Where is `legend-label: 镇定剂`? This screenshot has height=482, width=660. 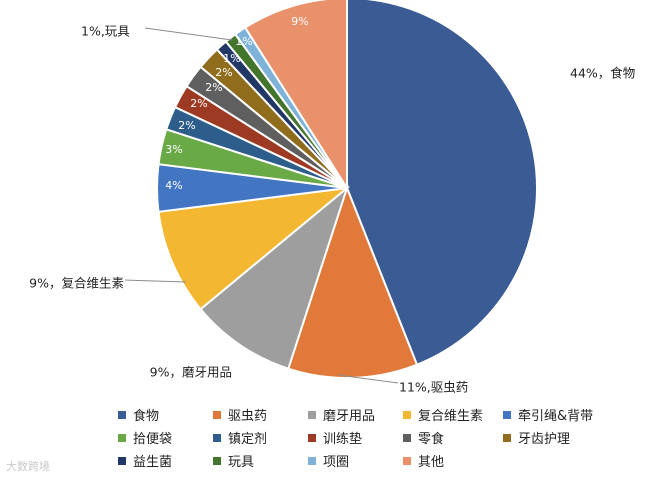 legend-label: 镇定剂 is located at coordinates (248, 439).